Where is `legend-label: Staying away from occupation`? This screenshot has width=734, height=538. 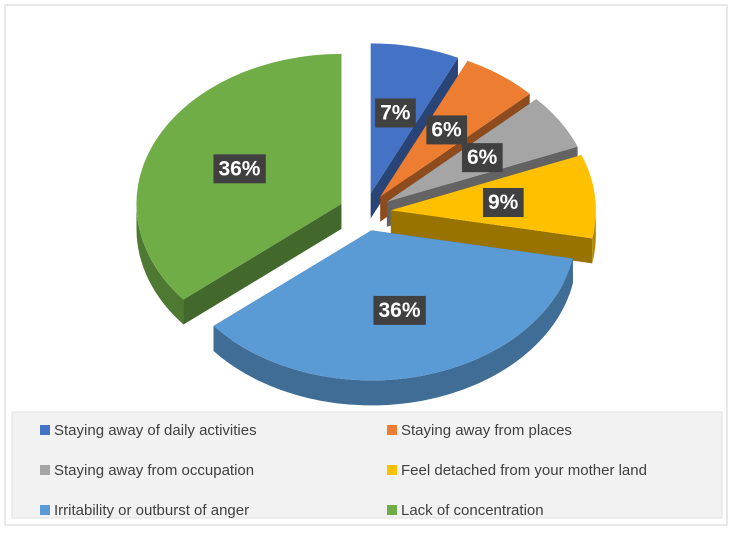 legend-label: Staying away from occupation is located at coordinates (154, 470).